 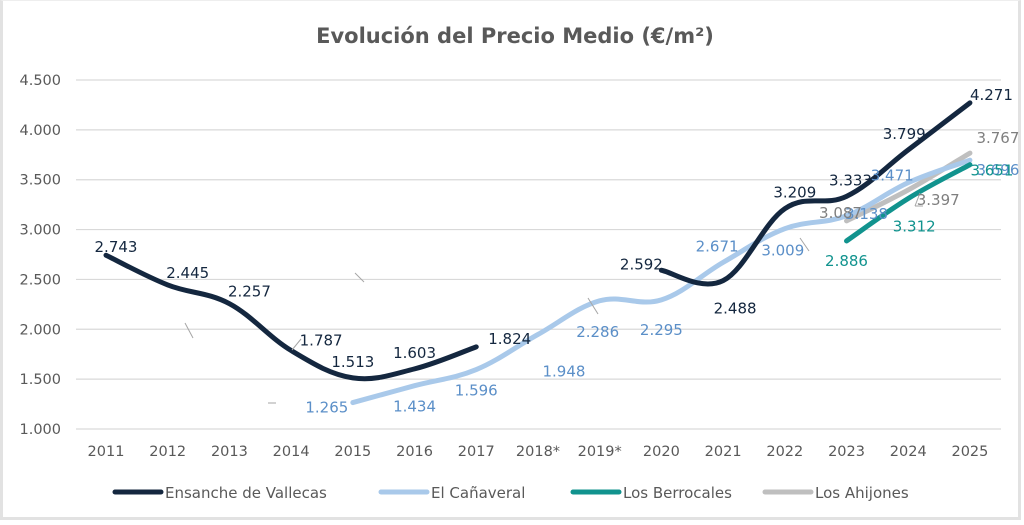 I want to click on data-label-ensanche-de-vallecas: 2.592, so click(x=641, y=264).